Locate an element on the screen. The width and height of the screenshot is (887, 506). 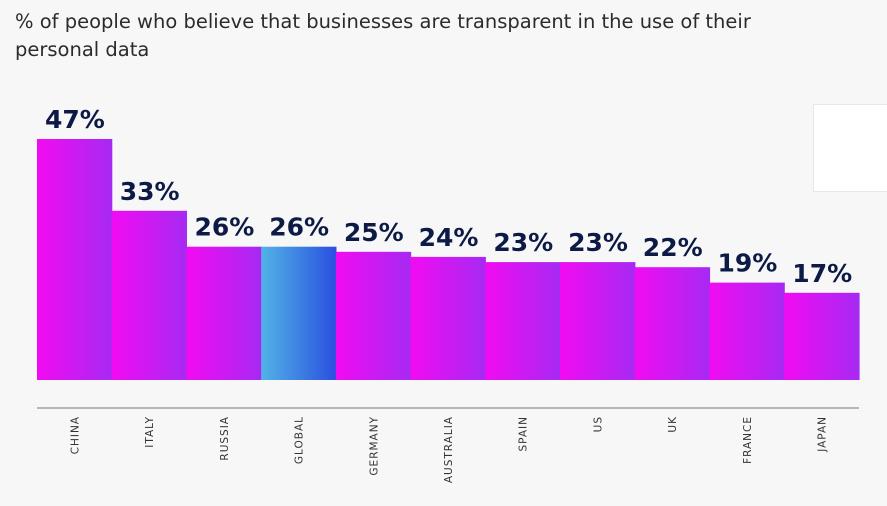
category-label-australia: AUSTRALIA is located at coordinates (449, 449).